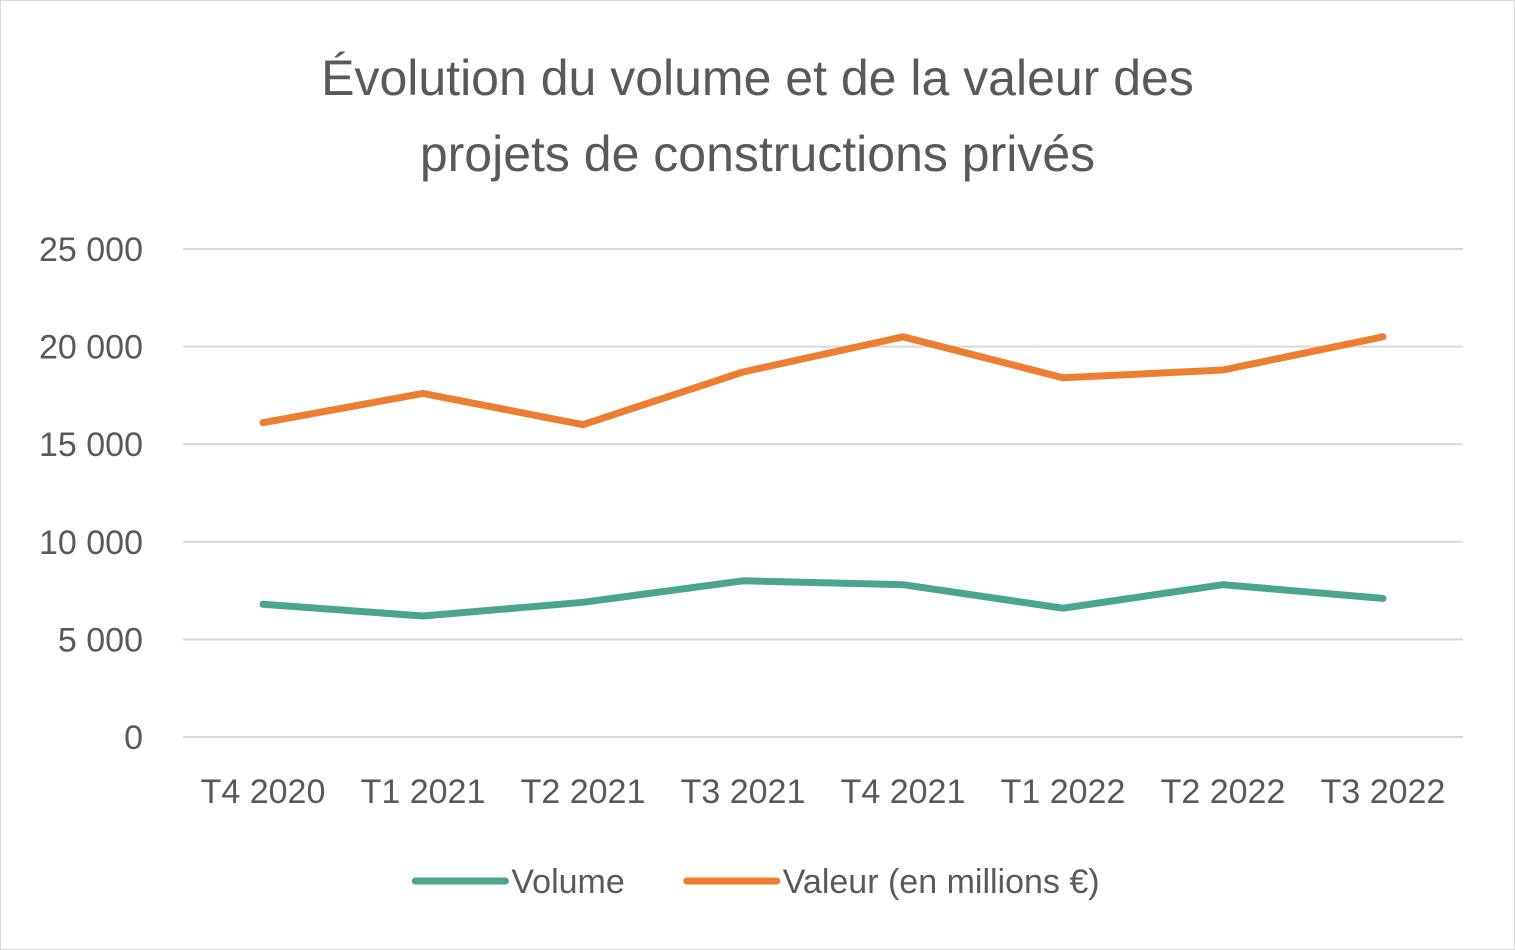 Image resolution: width=1515 pixels, height=950 pixels. What do you see at coordinates (263, 792) in the screenshot?
I see `x-tick-label: T4 2020` at bounding box center [263, 792].